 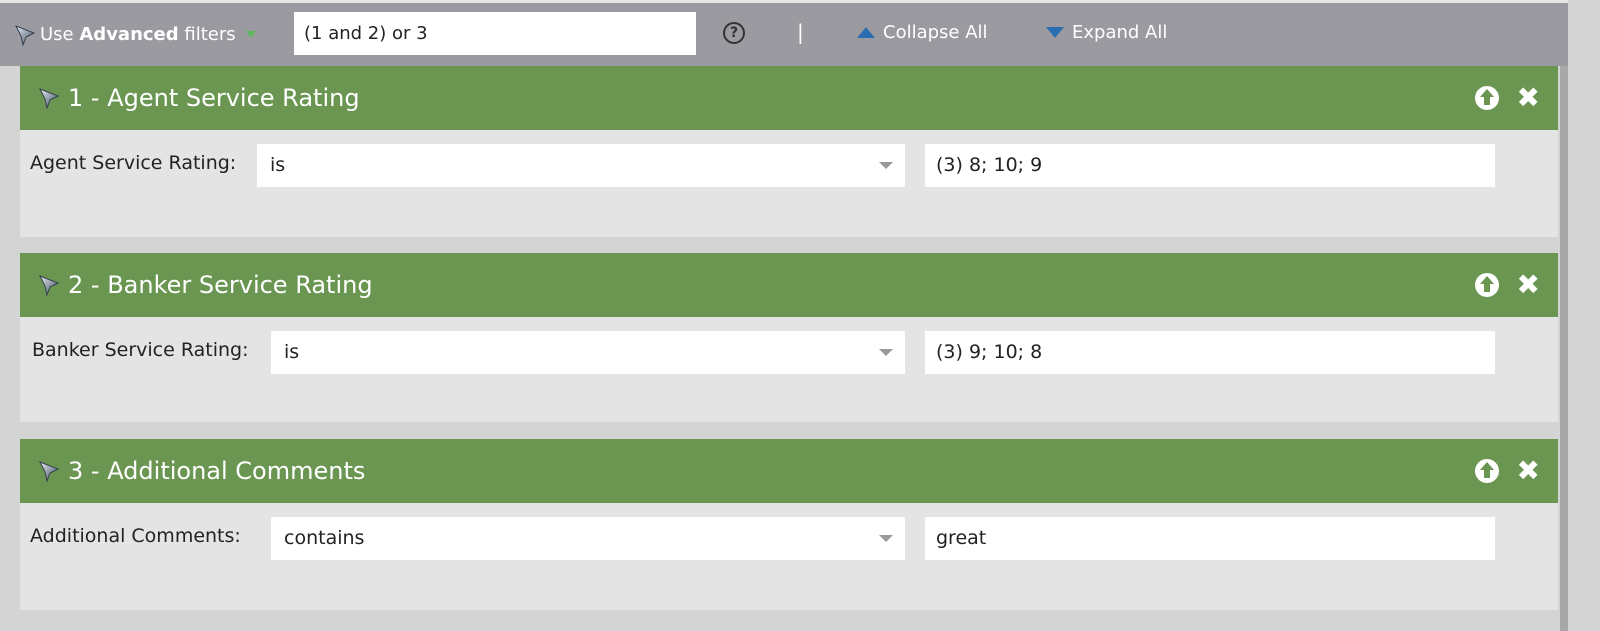 What do you see at coordinates (789, 98) in the screenshot?
I see `filter-header: 1 - Agent Service Rating ✖` at bounding box center [789, 98].